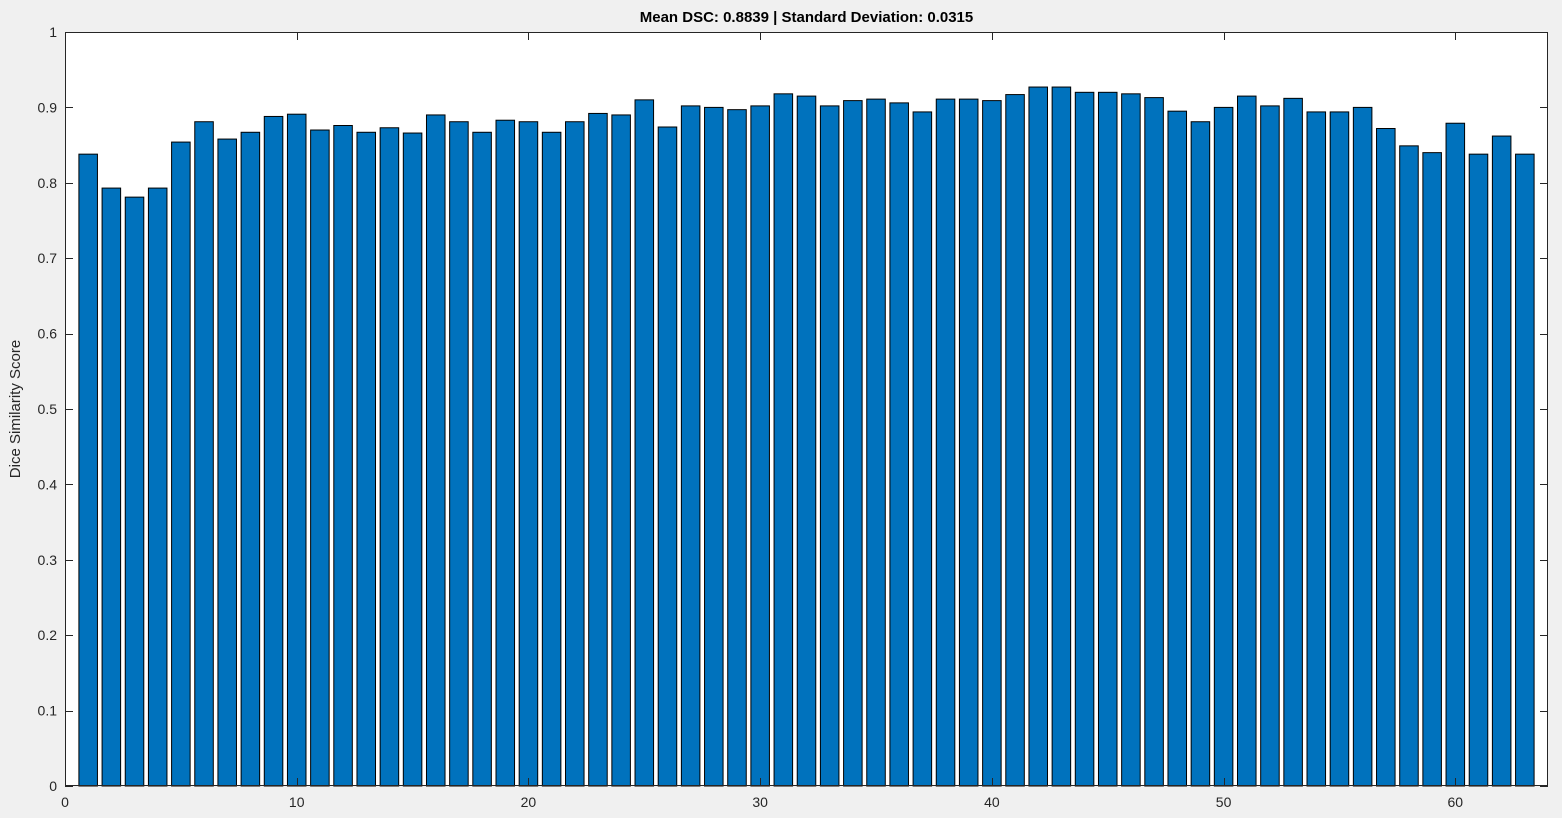  Describe the element at coordinates (53, 786) in the screenshot. I see `y-tick-label: 0` at that location.